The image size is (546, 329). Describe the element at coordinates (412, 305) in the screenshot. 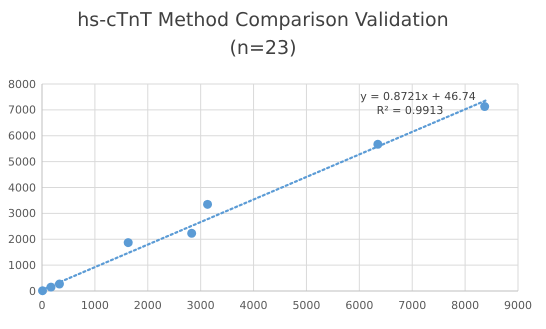

I see `x-tick-label: 7000` at that location.